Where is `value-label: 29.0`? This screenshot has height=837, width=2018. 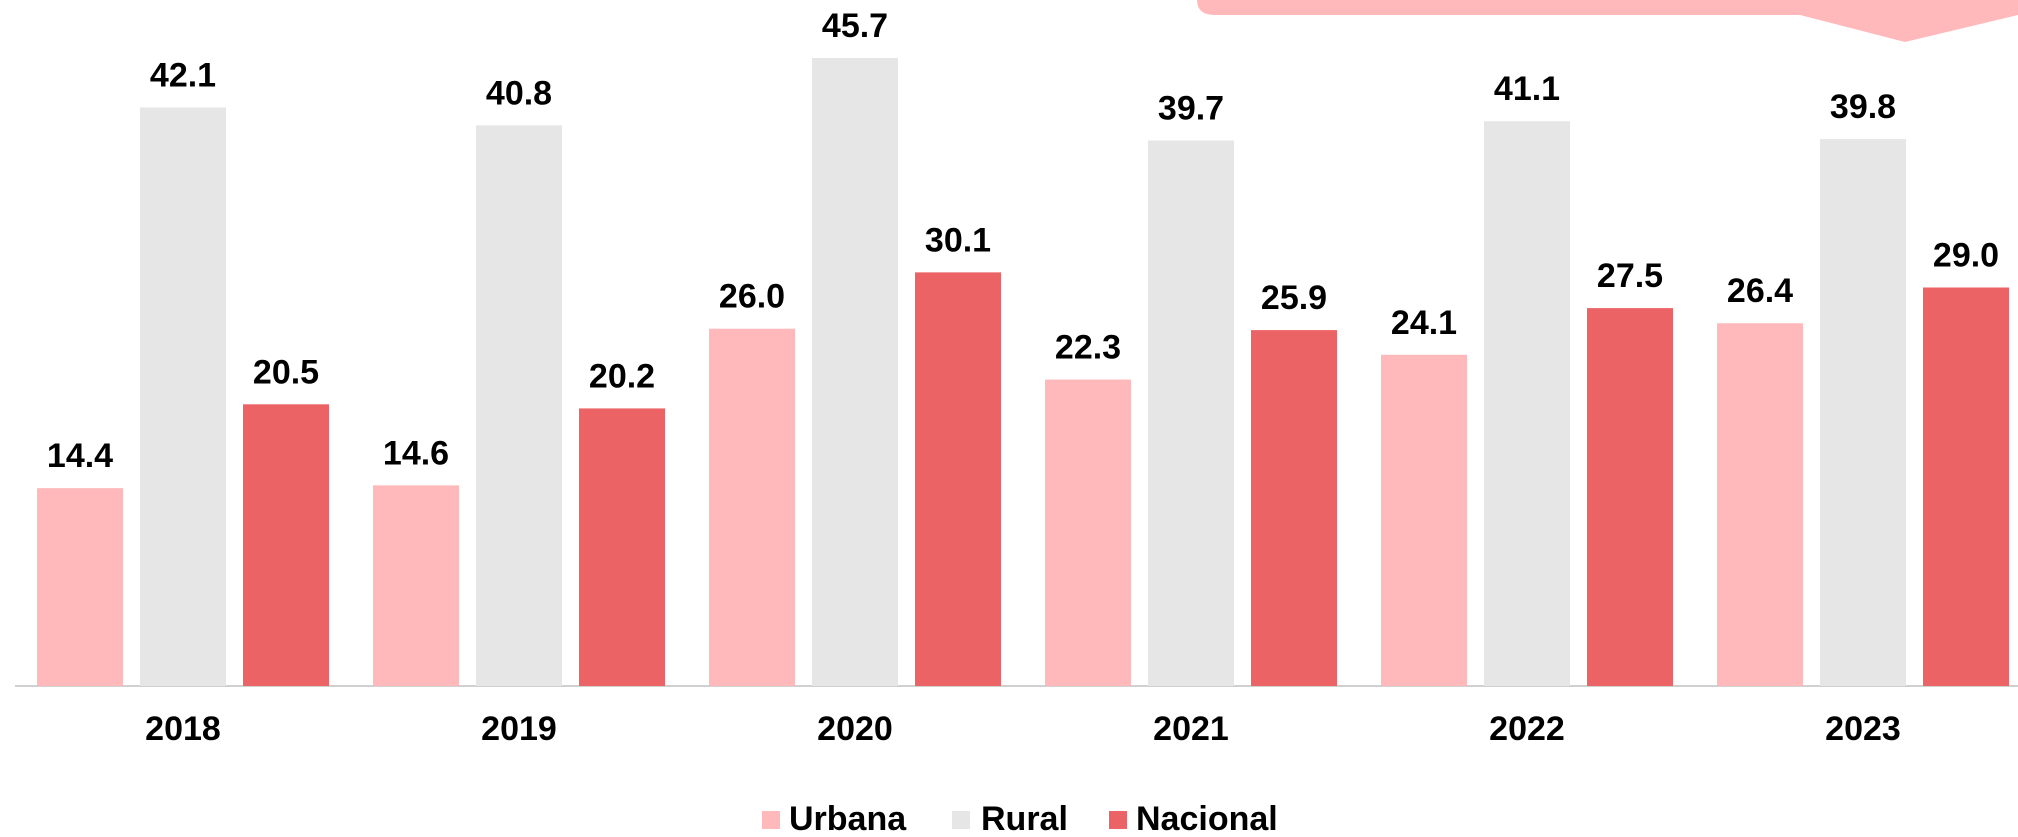 value-label: 29.0 is located at coordinates (1966, 255).